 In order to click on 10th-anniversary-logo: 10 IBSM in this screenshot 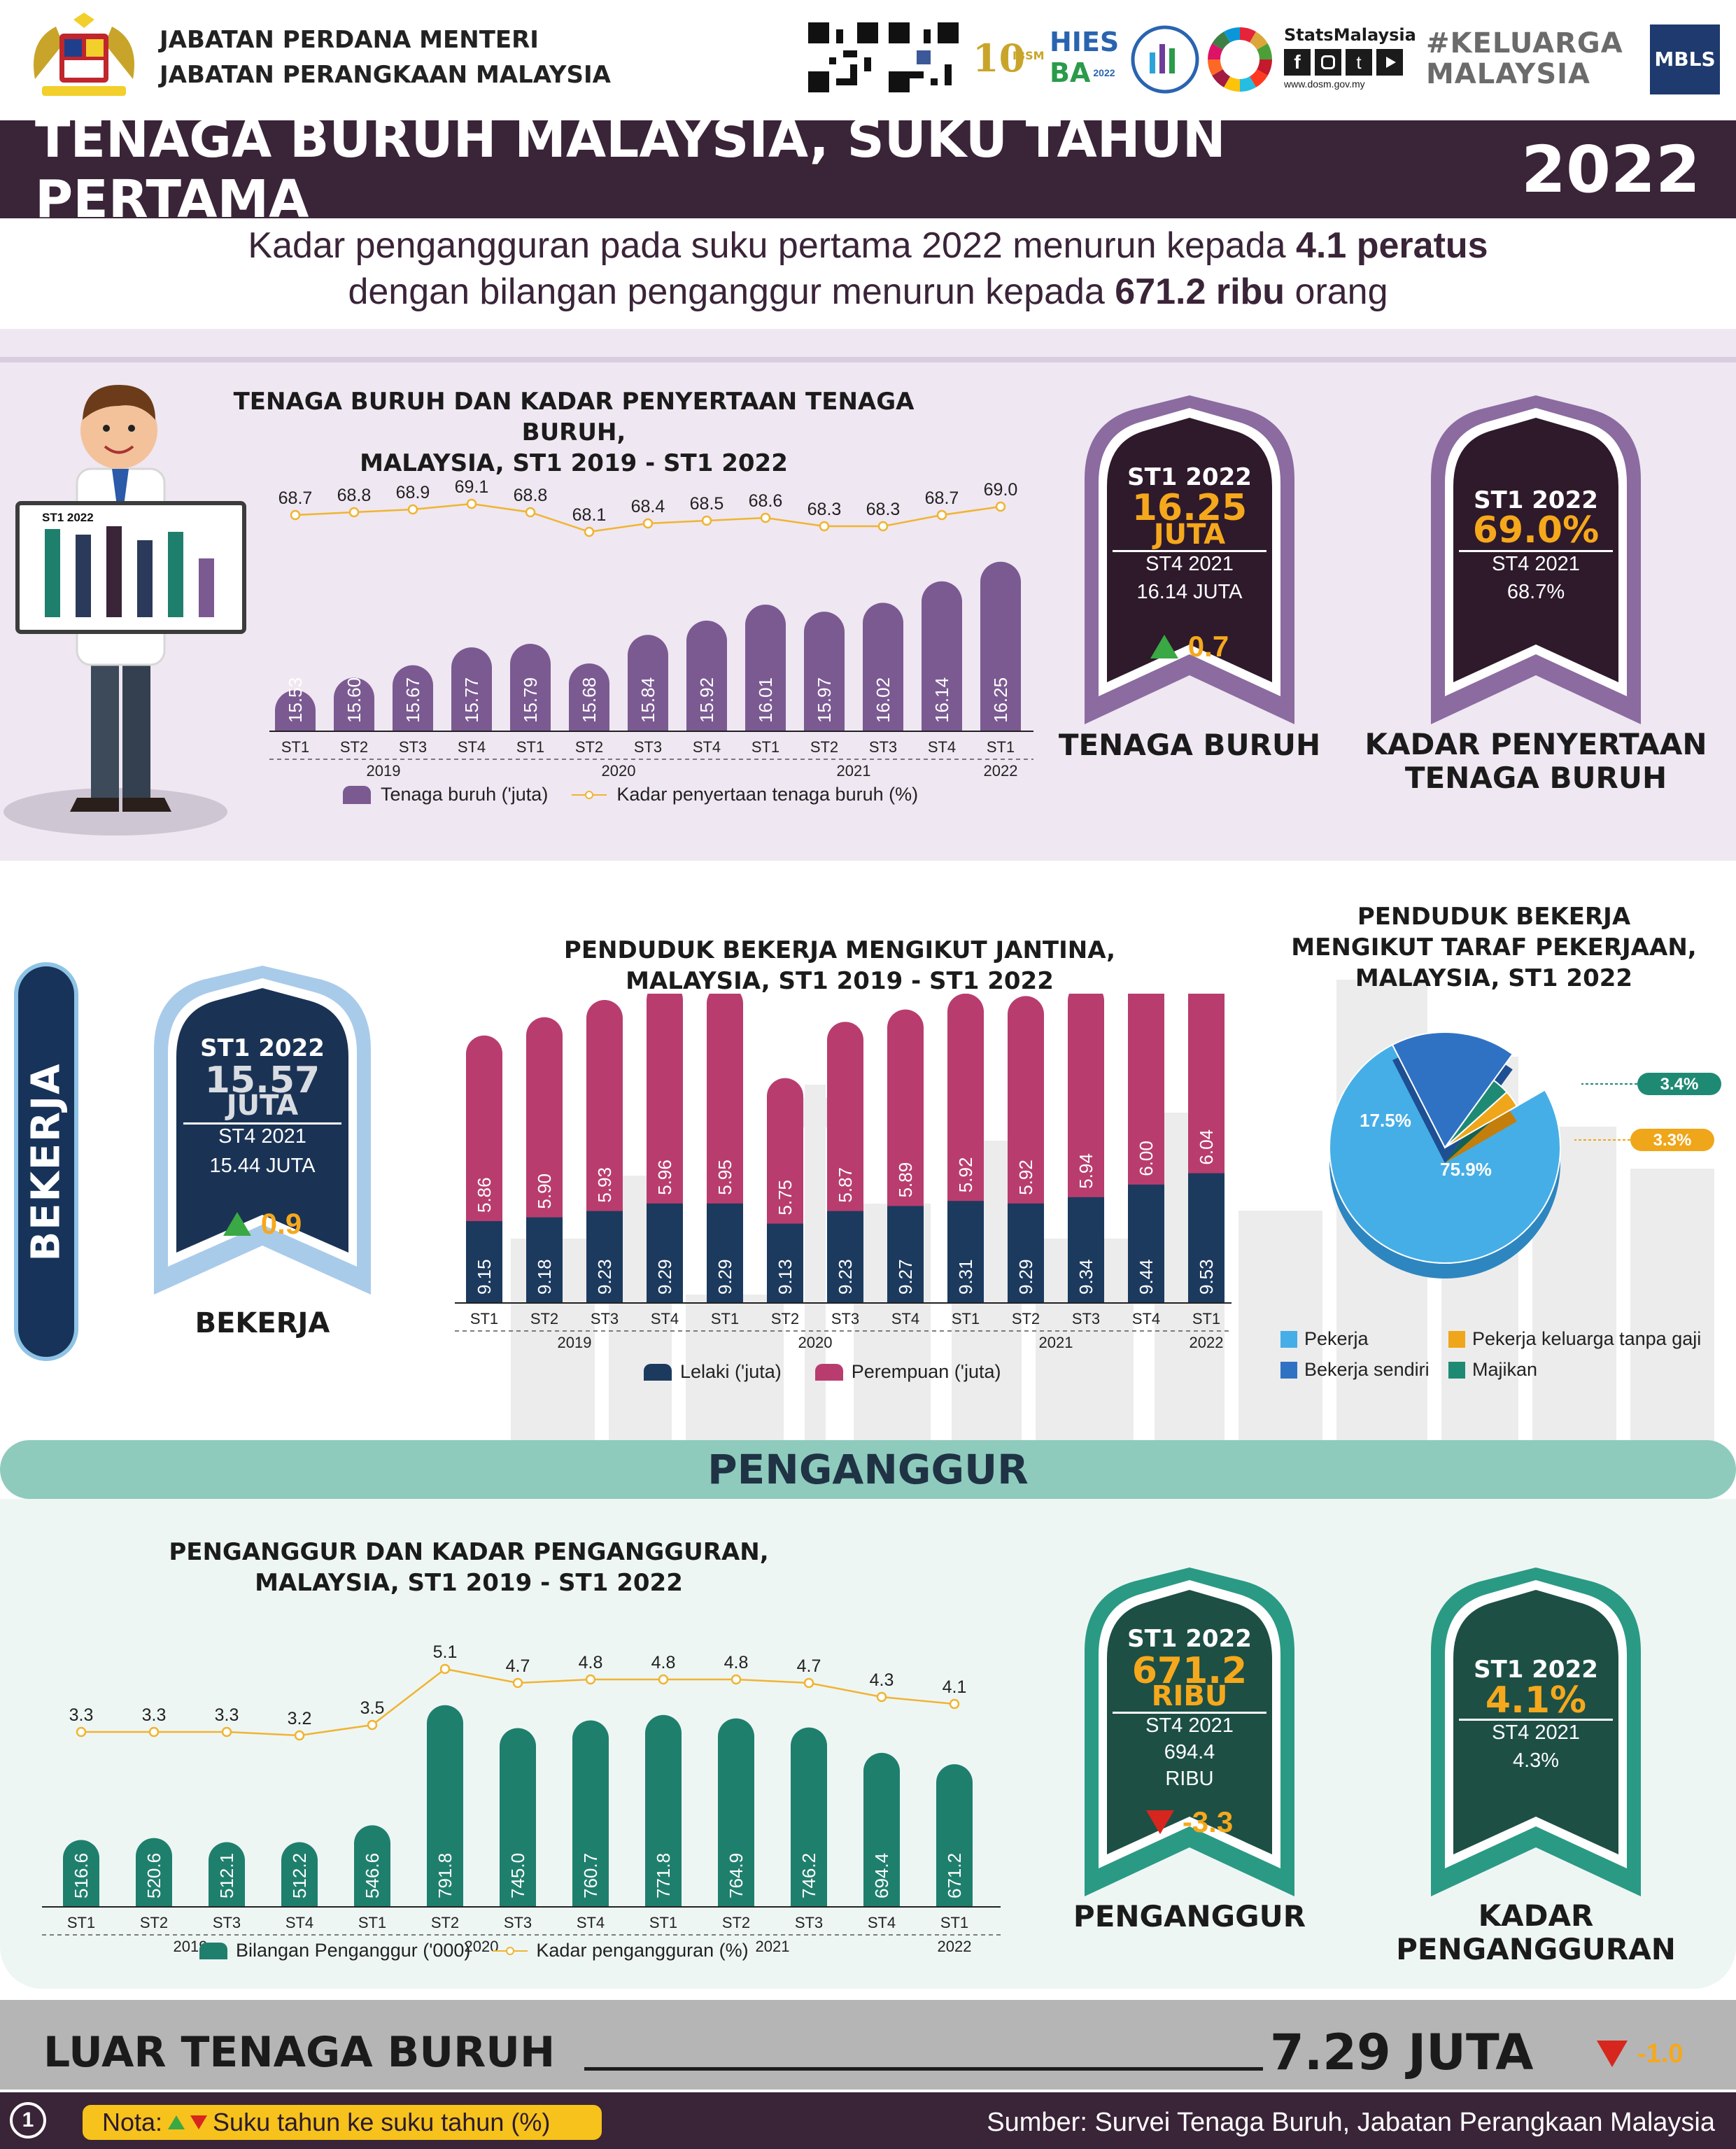, I will do `click(1009, 58)`.